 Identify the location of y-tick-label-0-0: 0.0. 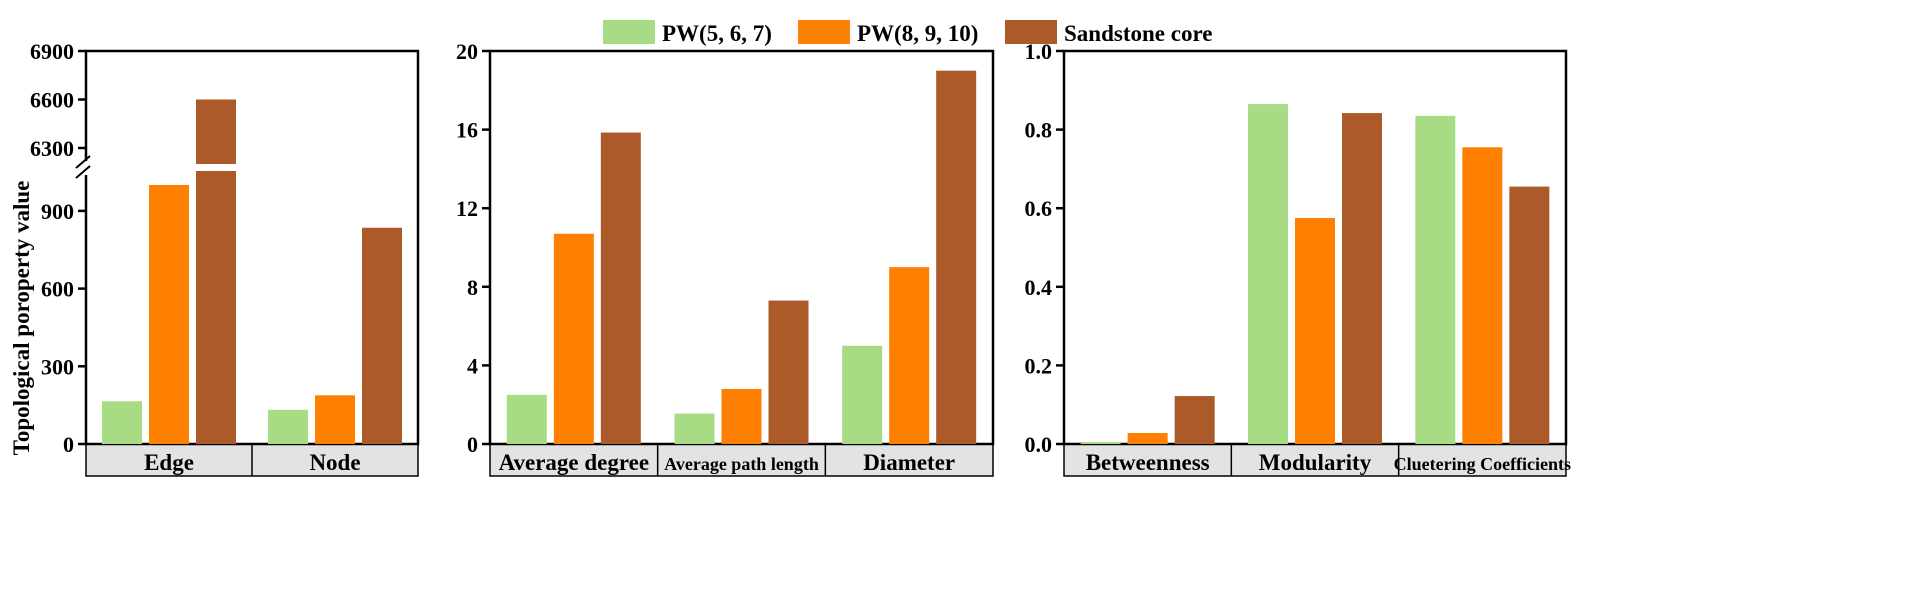
(1039, 444).